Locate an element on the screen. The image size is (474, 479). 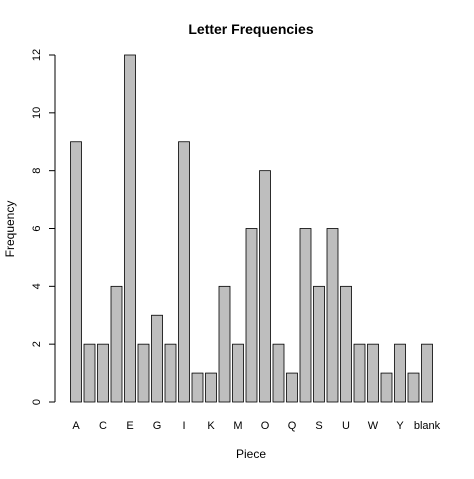
bar-J is located at coordinates (197, 387).